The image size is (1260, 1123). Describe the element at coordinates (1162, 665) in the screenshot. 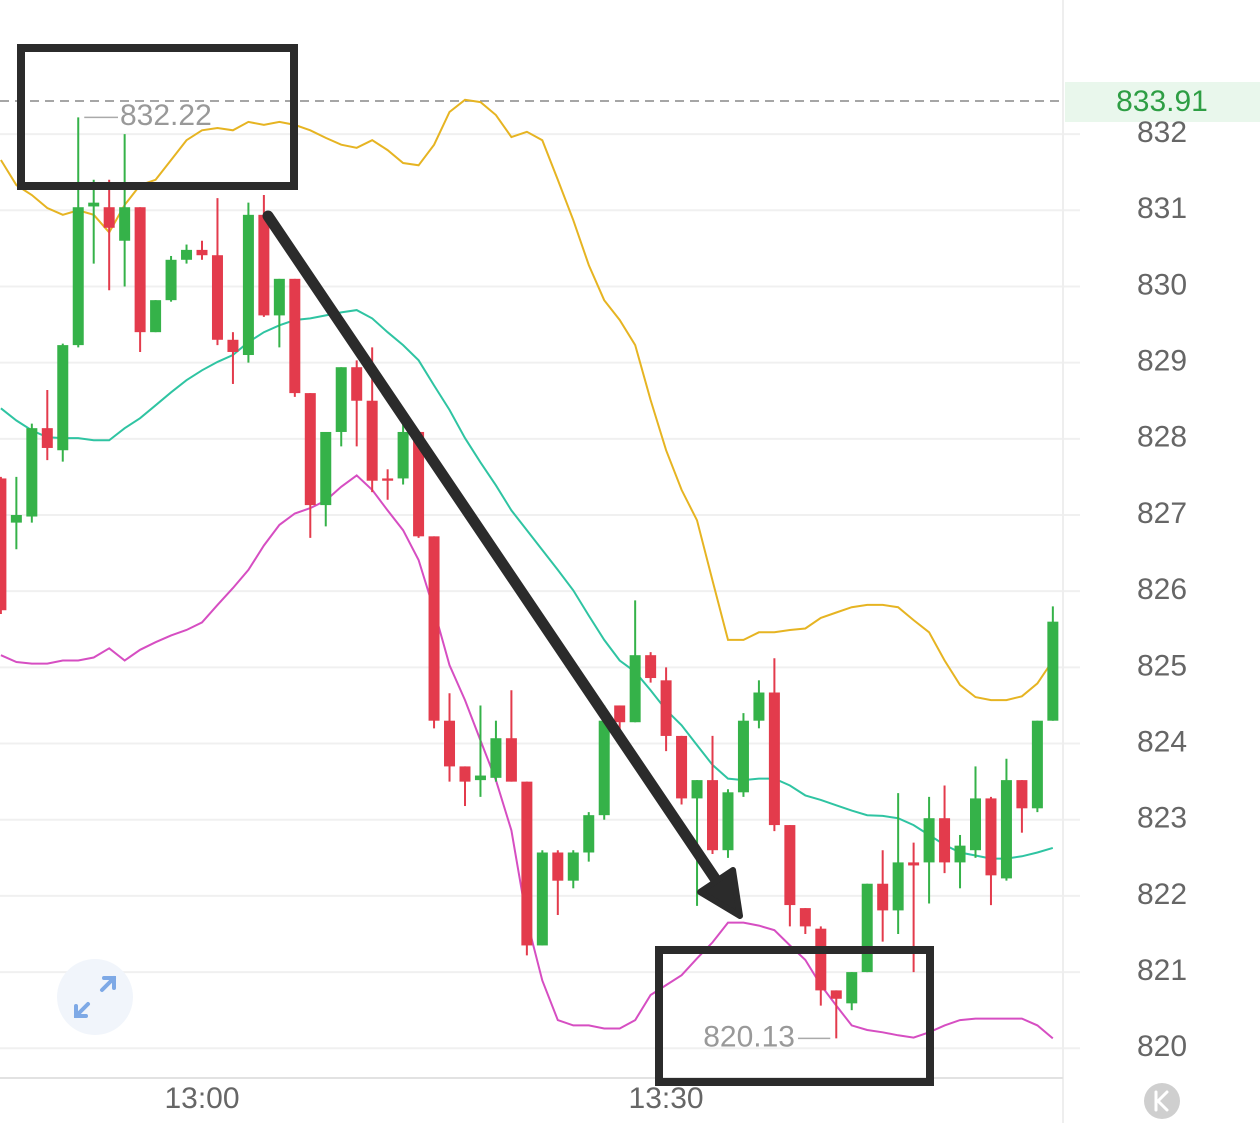

I see `y-tick-label: 825` at that location.